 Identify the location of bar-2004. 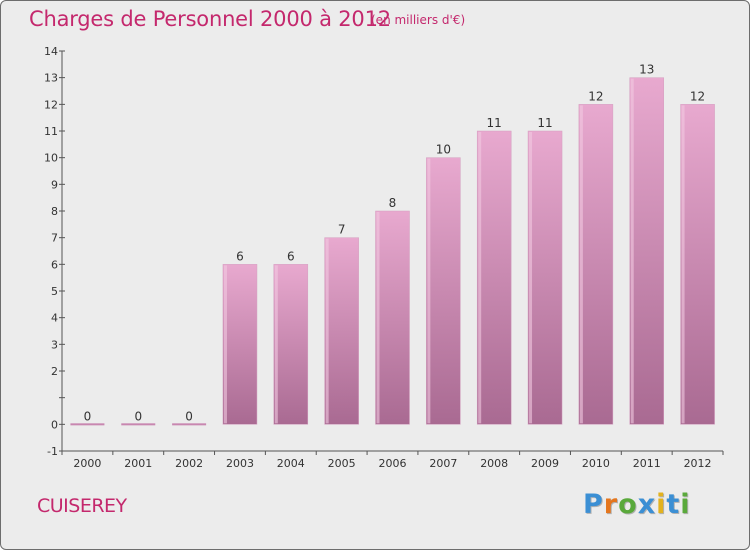
(291, 344).